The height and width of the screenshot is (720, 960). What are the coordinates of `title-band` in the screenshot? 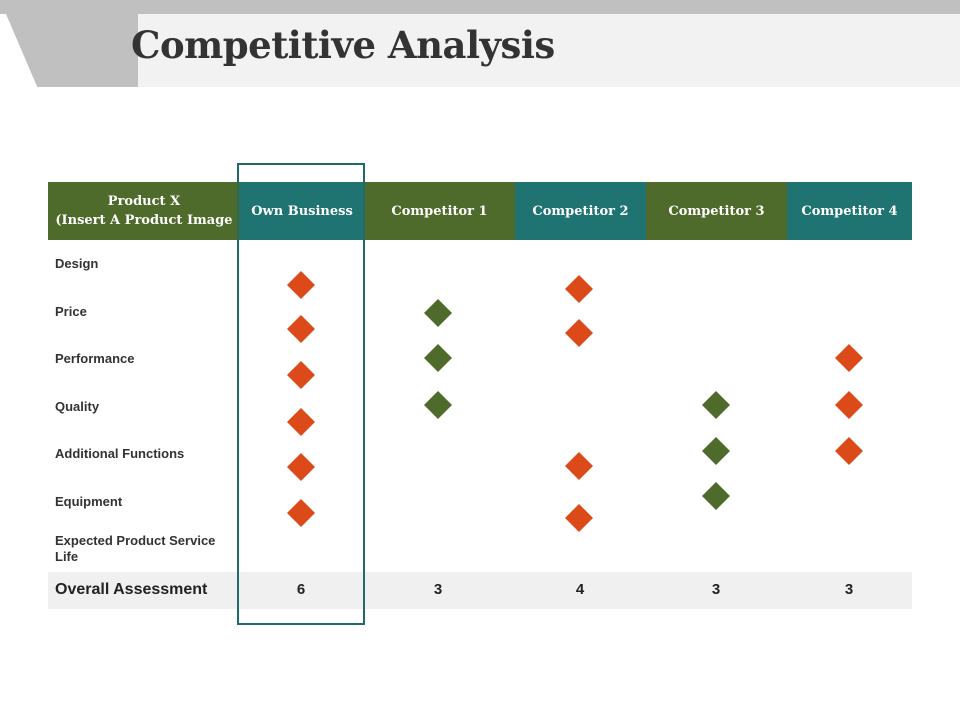 It's located at (539, 50).